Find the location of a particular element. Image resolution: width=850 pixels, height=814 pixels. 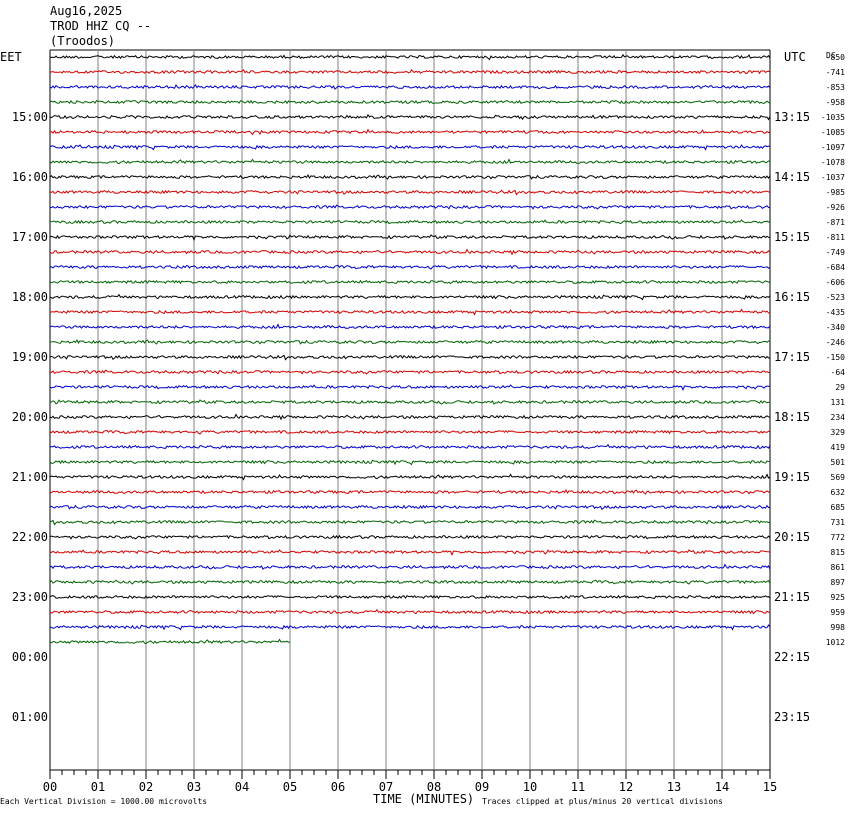

x-axis-label: TIME (MINUTES) is located at coordinates (424, 799).